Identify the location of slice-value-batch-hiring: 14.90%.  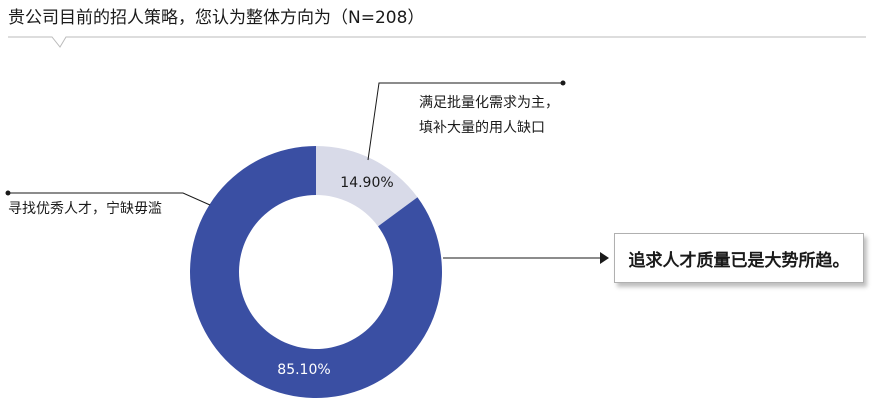
(366, 183).